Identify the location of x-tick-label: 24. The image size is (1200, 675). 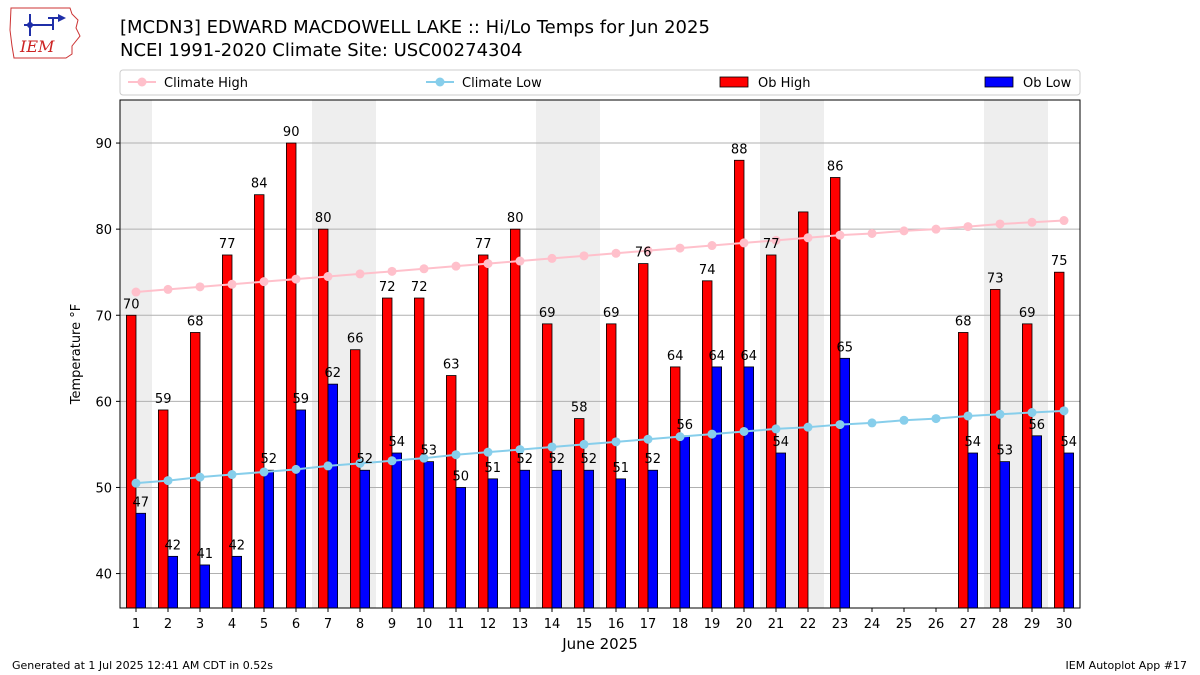
(872, 624).